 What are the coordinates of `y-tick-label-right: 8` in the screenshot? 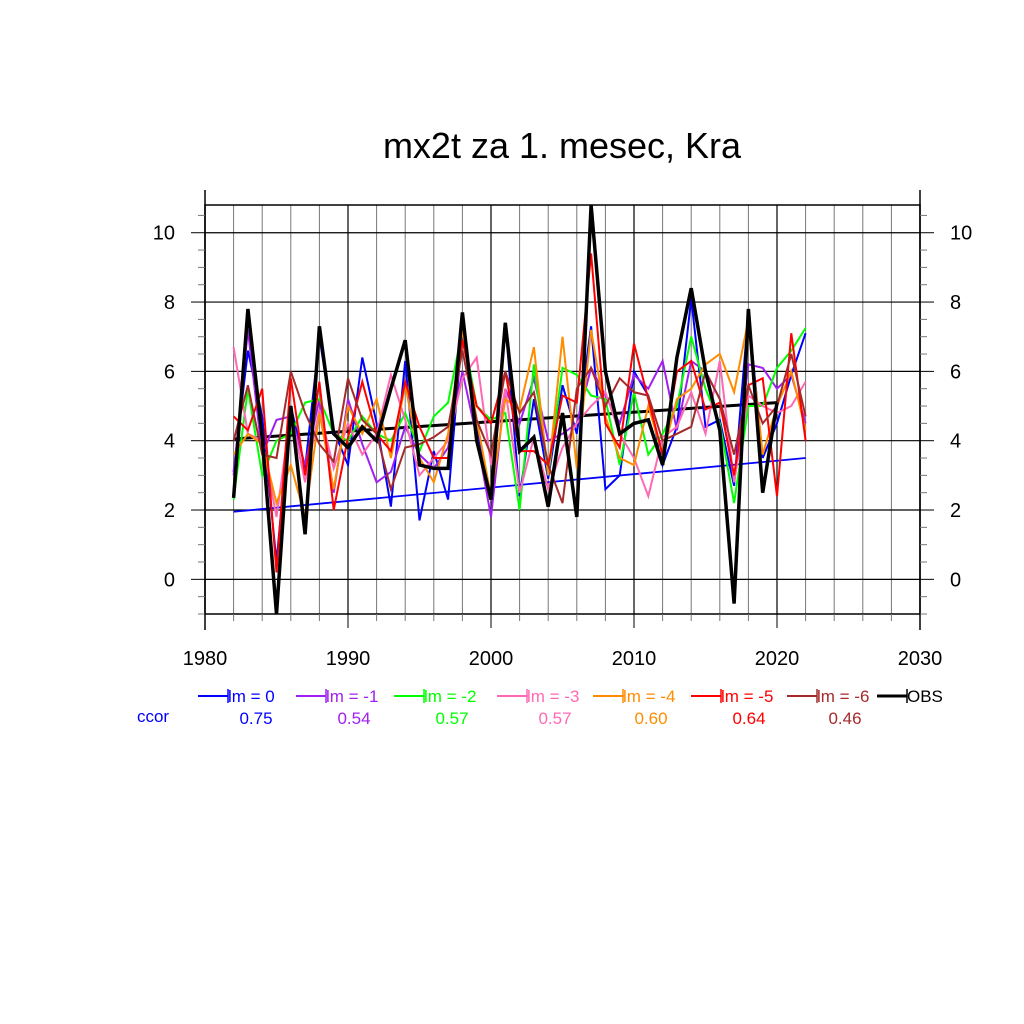 It's located at (955, 303).